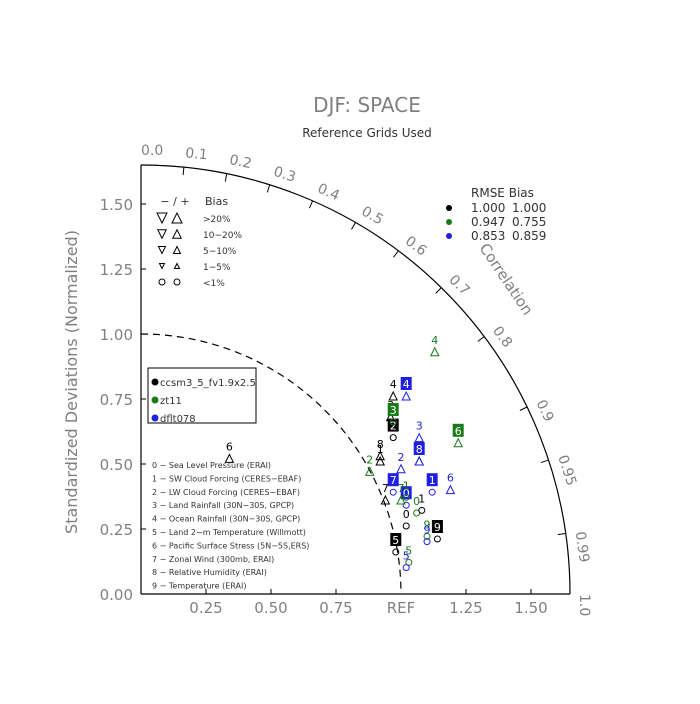 The width and height of the screenshot is (700, 704). I want to click on variable-list-item: 4 − Ocean Rainfall (30N−30S, GPCP), so click(226, 519).